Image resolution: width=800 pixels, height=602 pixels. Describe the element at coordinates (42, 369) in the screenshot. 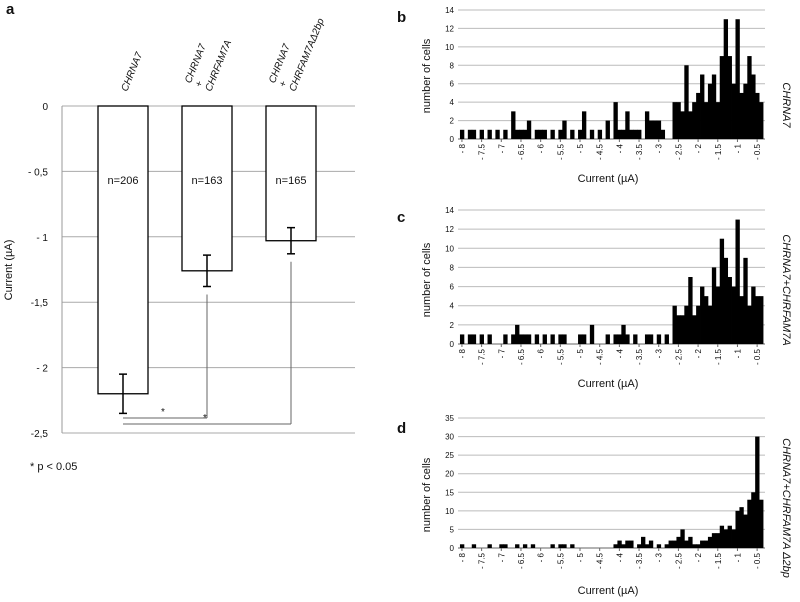

I see `panel-a-y-tick-label: - 2` at that location.